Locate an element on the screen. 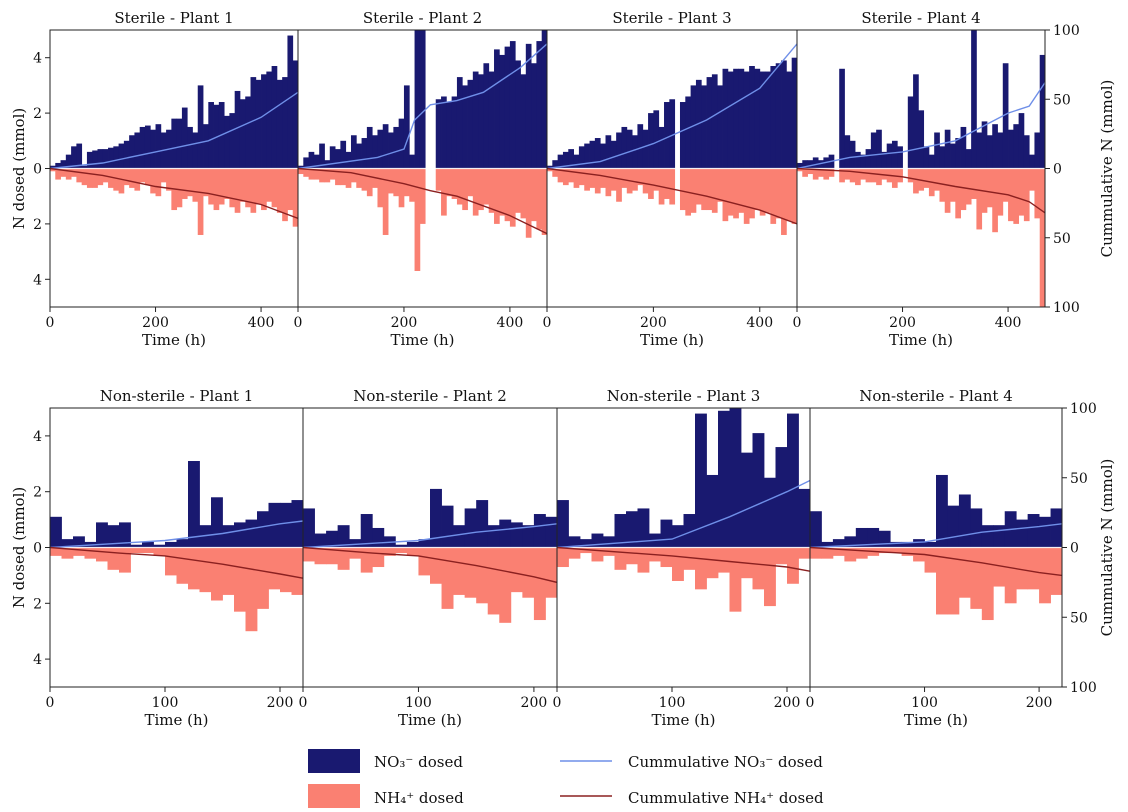 The width and height of the screenshot is (1128, 812). cumulative-nh4-line is located at coordinates (936, 561).